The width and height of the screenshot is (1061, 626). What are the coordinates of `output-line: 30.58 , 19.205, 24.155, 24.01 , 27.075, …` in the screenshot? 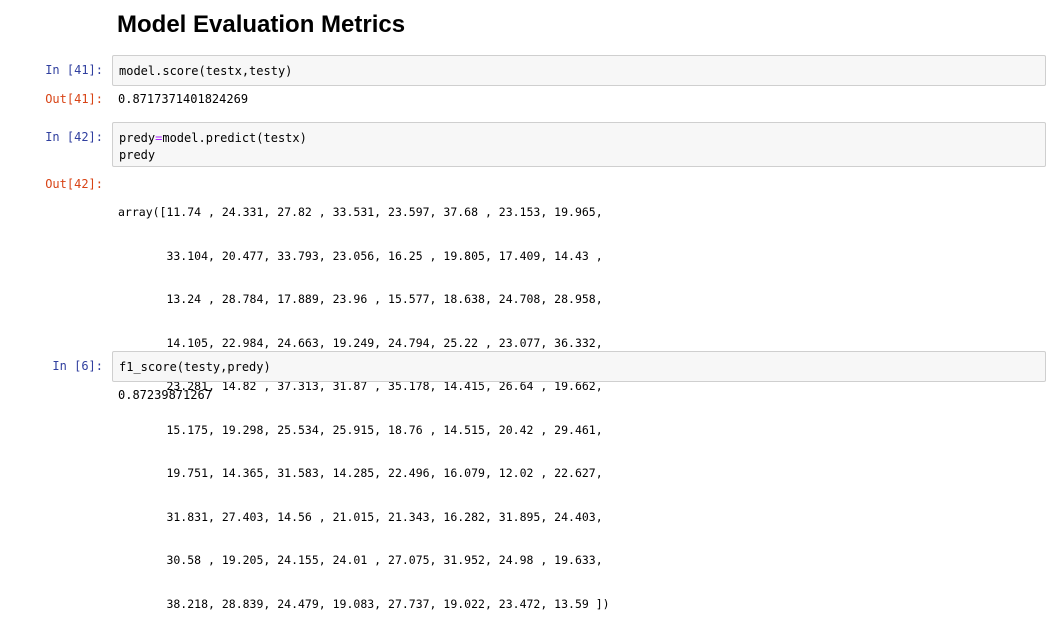 It's located at (360, 560).